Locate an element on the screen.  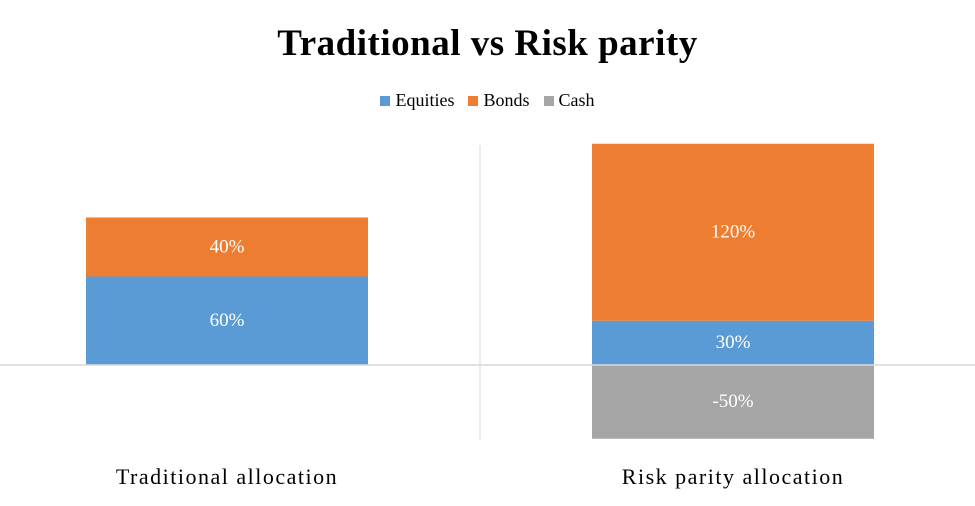
data-label-cash-2: -50% is located at coordinates (732, 401).